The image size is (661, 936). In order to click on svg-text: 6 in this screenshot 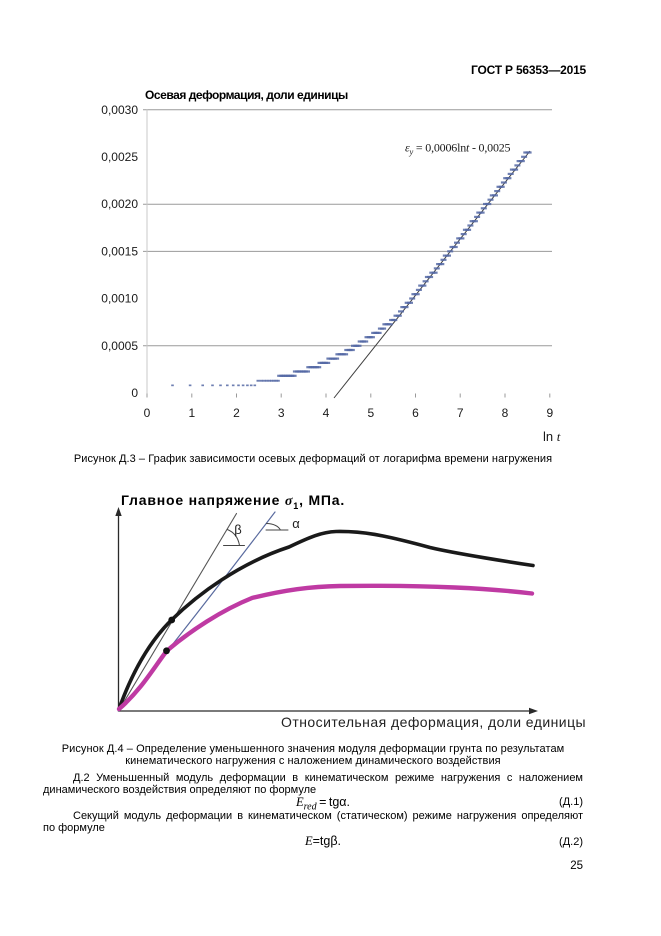, I will do `click(415, 413)`.